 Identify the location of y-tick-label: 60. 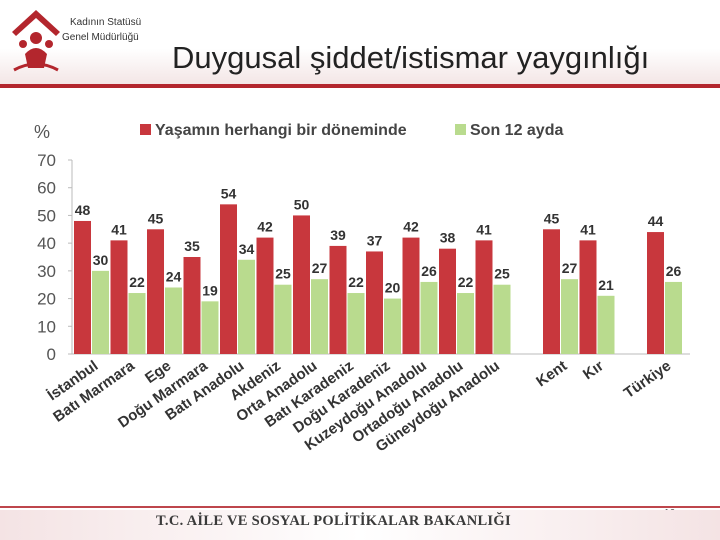
(46, 188).